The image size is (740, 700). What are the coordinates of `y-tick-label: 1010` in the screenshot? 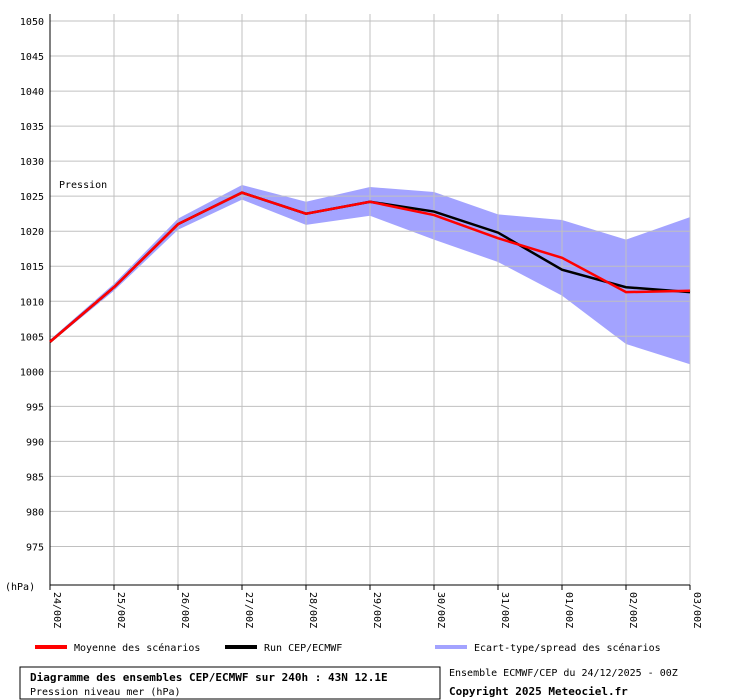 It's located at (32, 302).